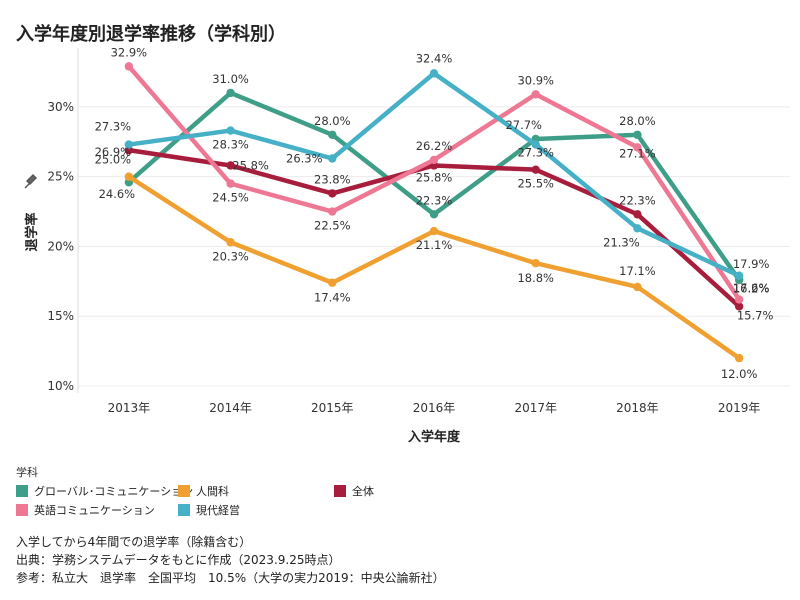  What do you see at coordinates (129, 52) in the screenshot?
I see `data-label-eigo: 32.9%` at bounding box center [129, 52].